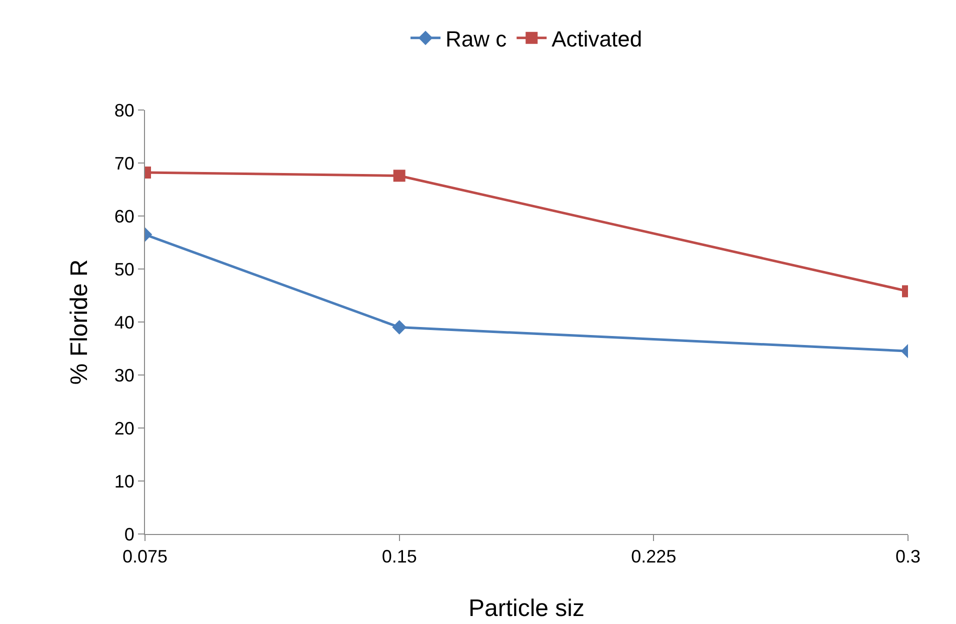 This screenshot has height=624, width=956. I want to click on y-tick-label: 10, so click(124, 481).